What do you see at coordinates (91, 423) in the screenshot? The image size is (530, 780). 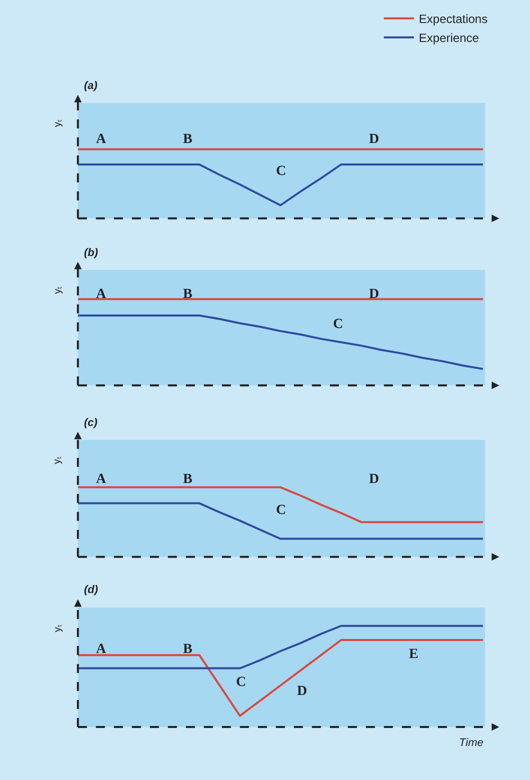 I see `chart-title: (c)` at bounding box center [91, 423].